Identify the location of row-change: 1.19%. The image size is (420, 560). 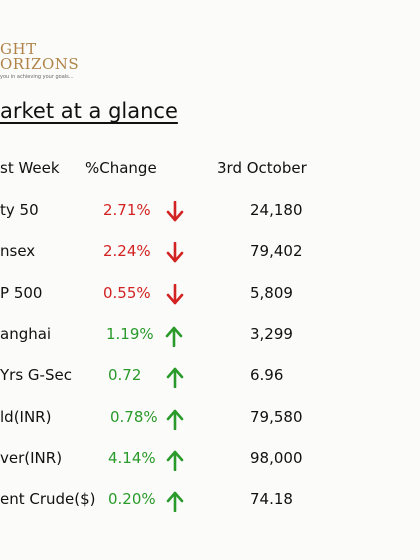
(130, 333).